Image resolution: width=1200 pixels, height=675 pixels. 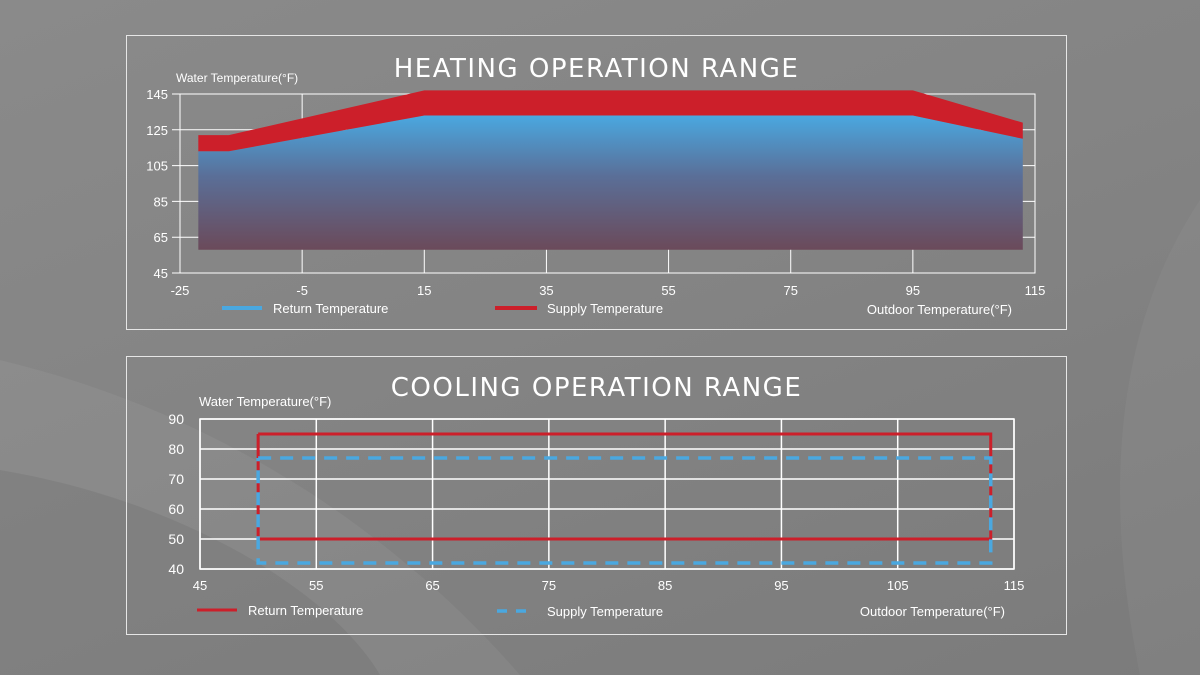 What do you see at coordinates (898, 585) in the screenshot?
I see `cooling-x-tick-label: 105` at bounding box center [898, 585].